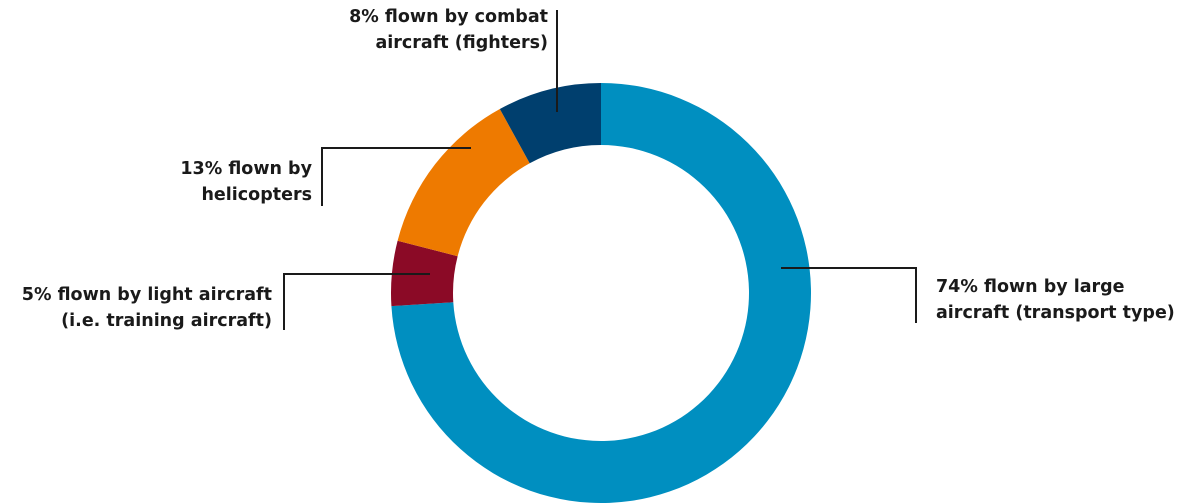  What do you see at coordinates (166, 321) in the screenshot?
I see `slice-label-1-line-1: (i.e. training aircraft)` at bounding box center [166, 321].